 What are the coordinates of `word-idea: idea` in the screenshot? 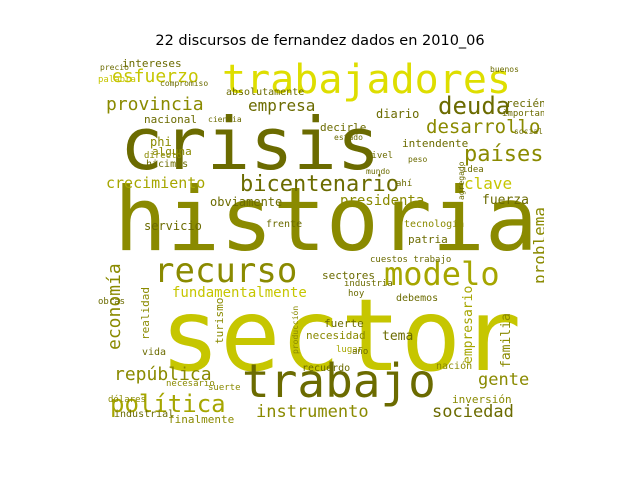 It's located at (473, 170).